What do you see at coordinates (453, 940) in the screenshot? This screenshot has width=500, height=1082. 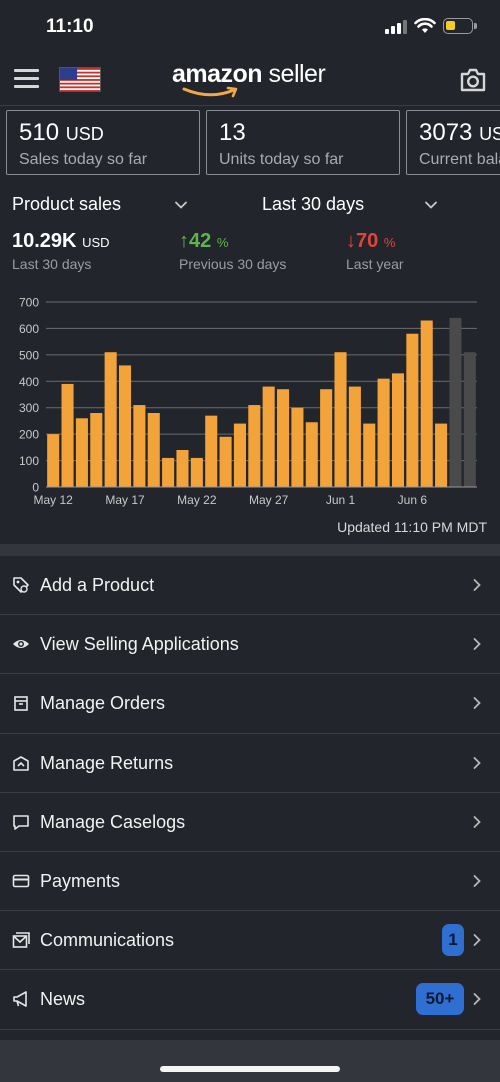 I see `notification-badge: 1` at bounding box center [453, 940].